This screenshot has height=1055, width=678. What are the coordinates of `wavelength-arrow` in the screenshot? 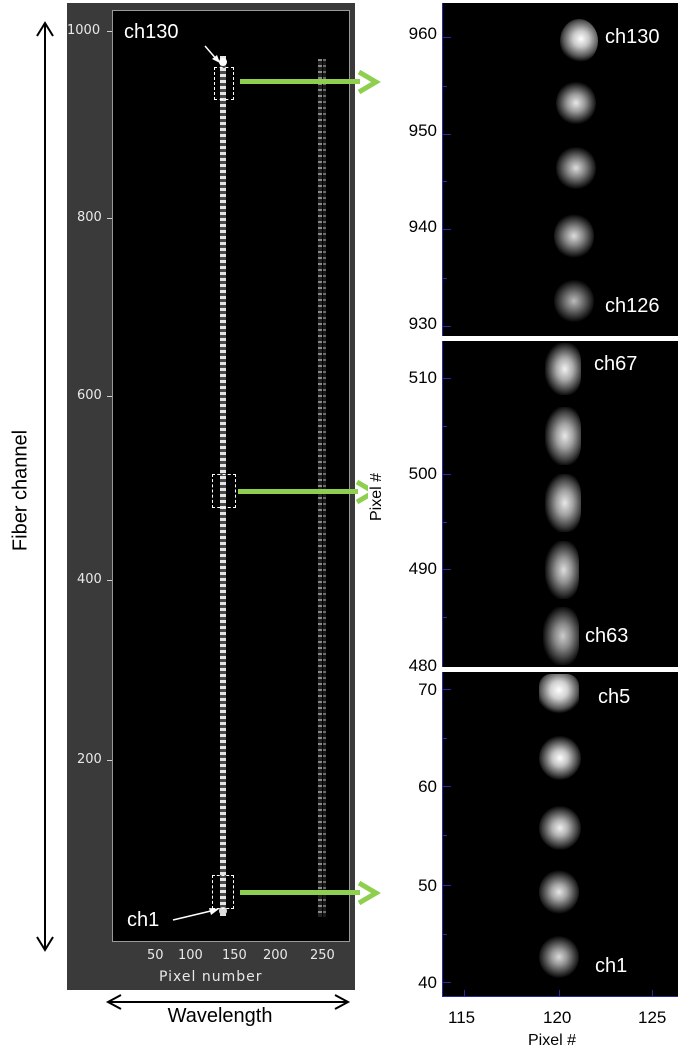 It's located at (228, 1002).